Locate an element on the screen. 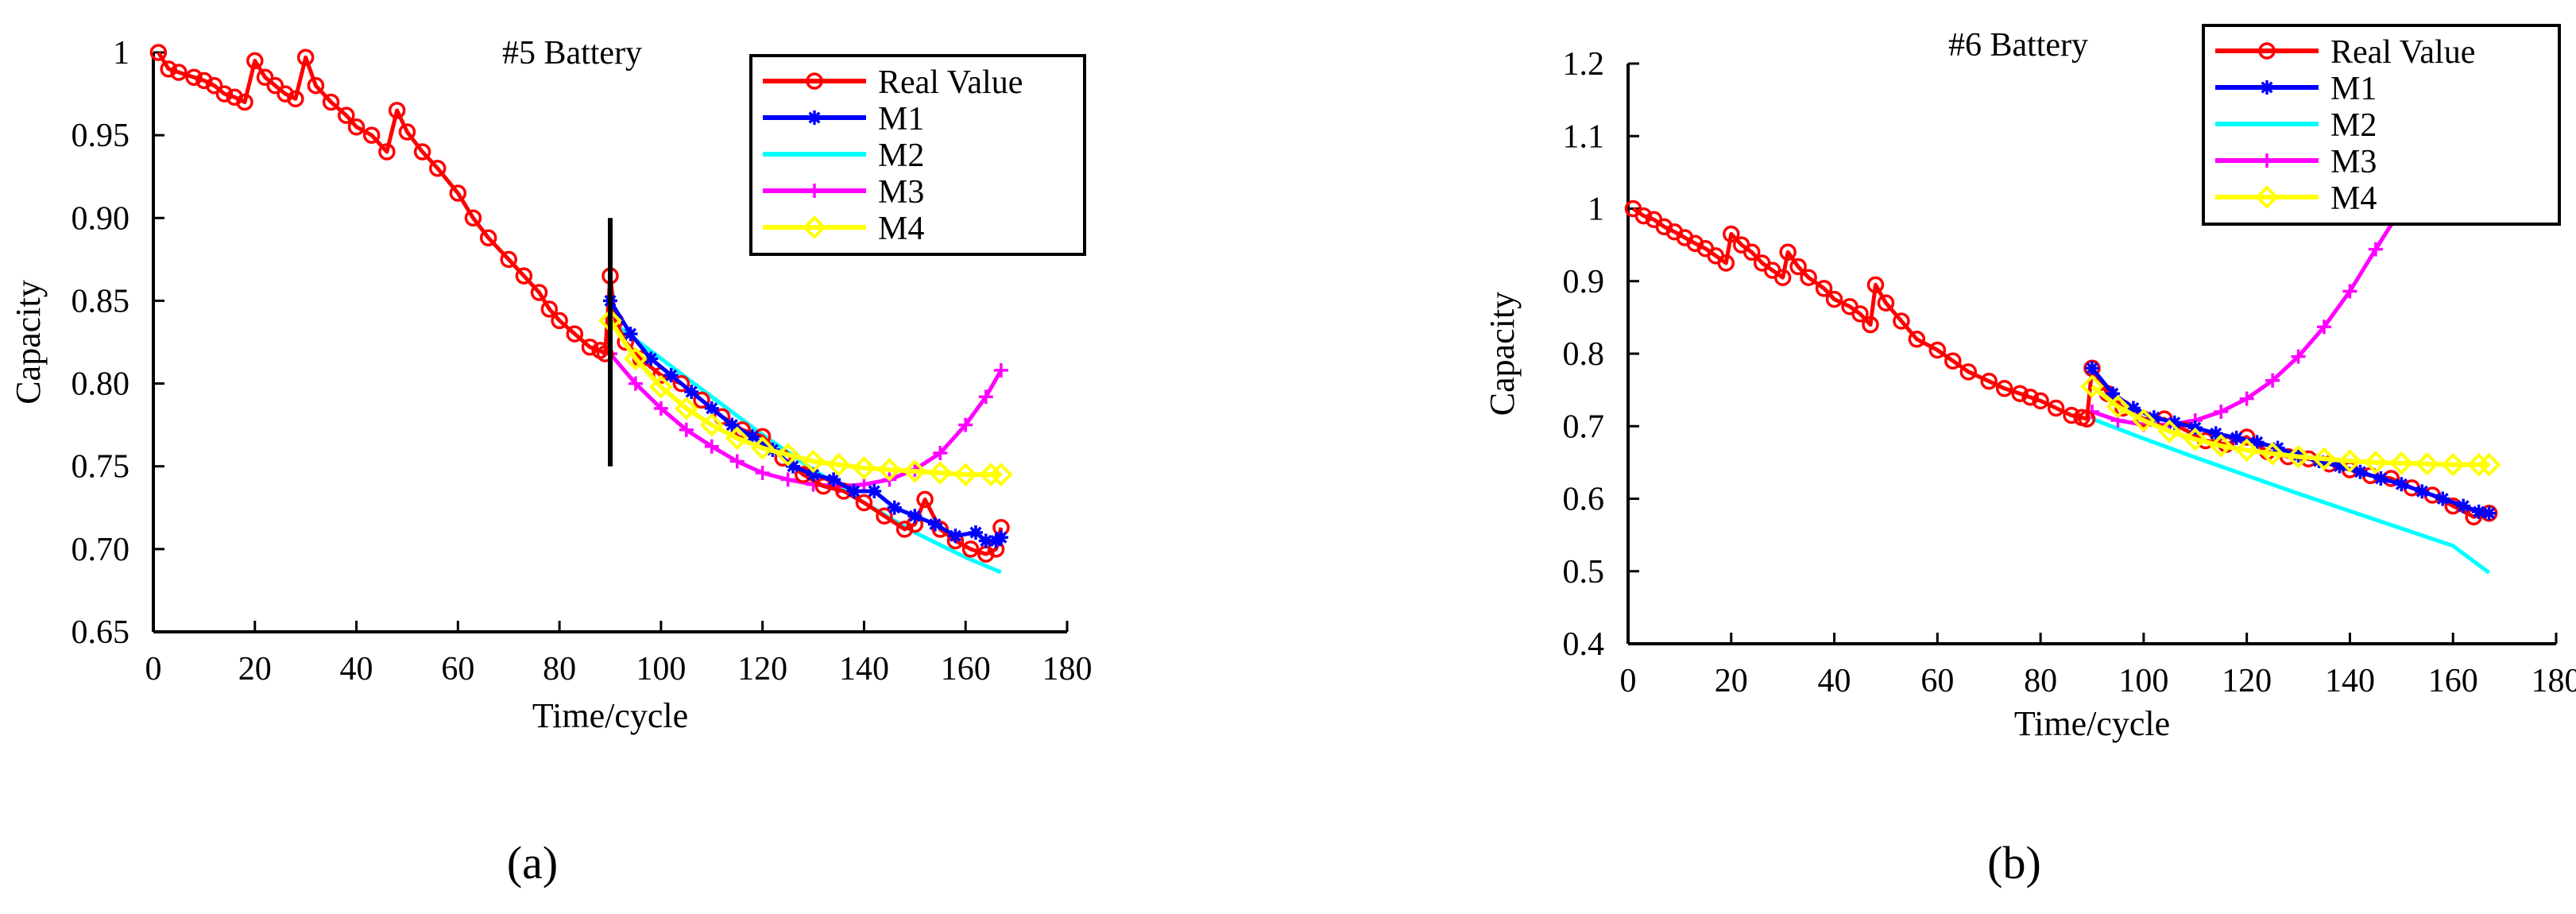 This screenshot has width=2576, height=914. legend-label: M1 is located at coordinates (2353, 89).